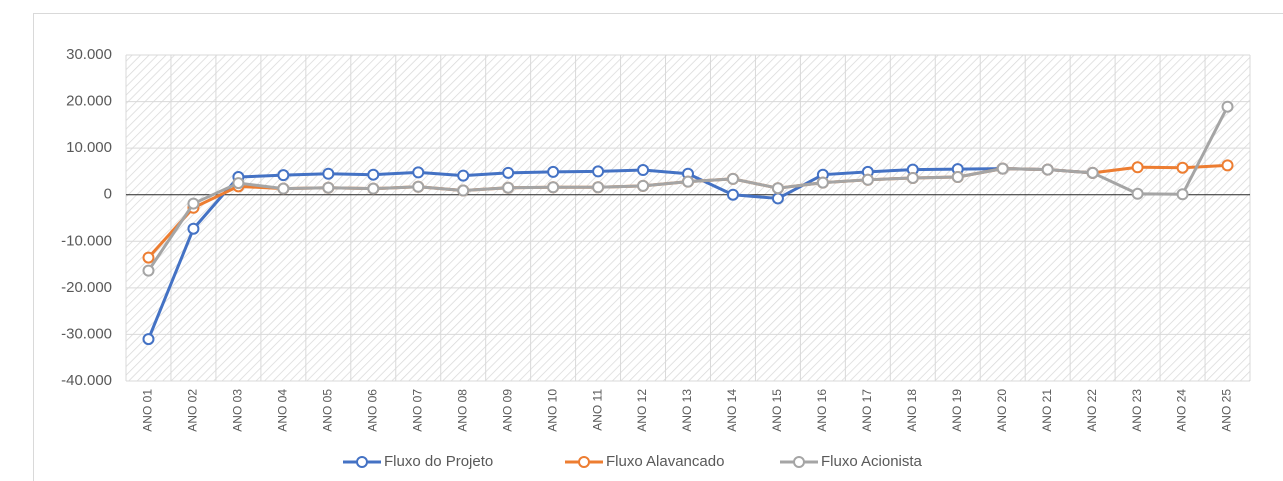  Describe the element at coordinates (89, 54) in the screenshot. I see `y-tick-label: 30.000` at that location.